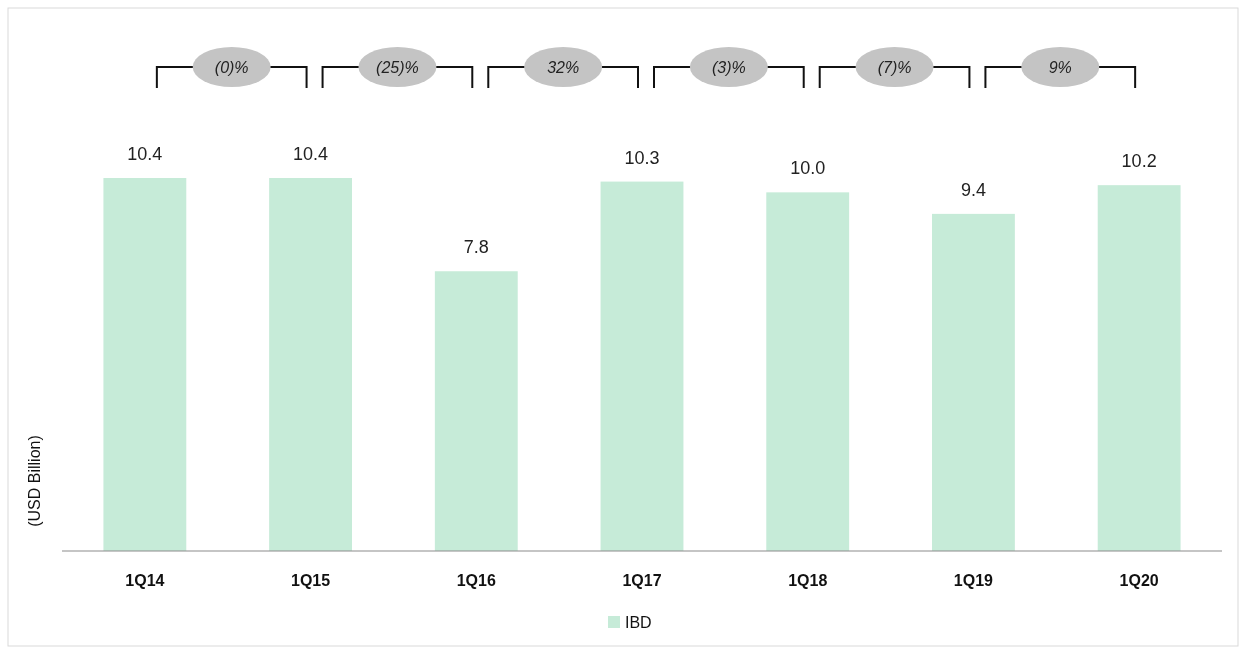 This screenshot has height=648, width=1246. Describe the element at coordinates (894, 67) in the screenshot. I see `text: (7)%` at that location.